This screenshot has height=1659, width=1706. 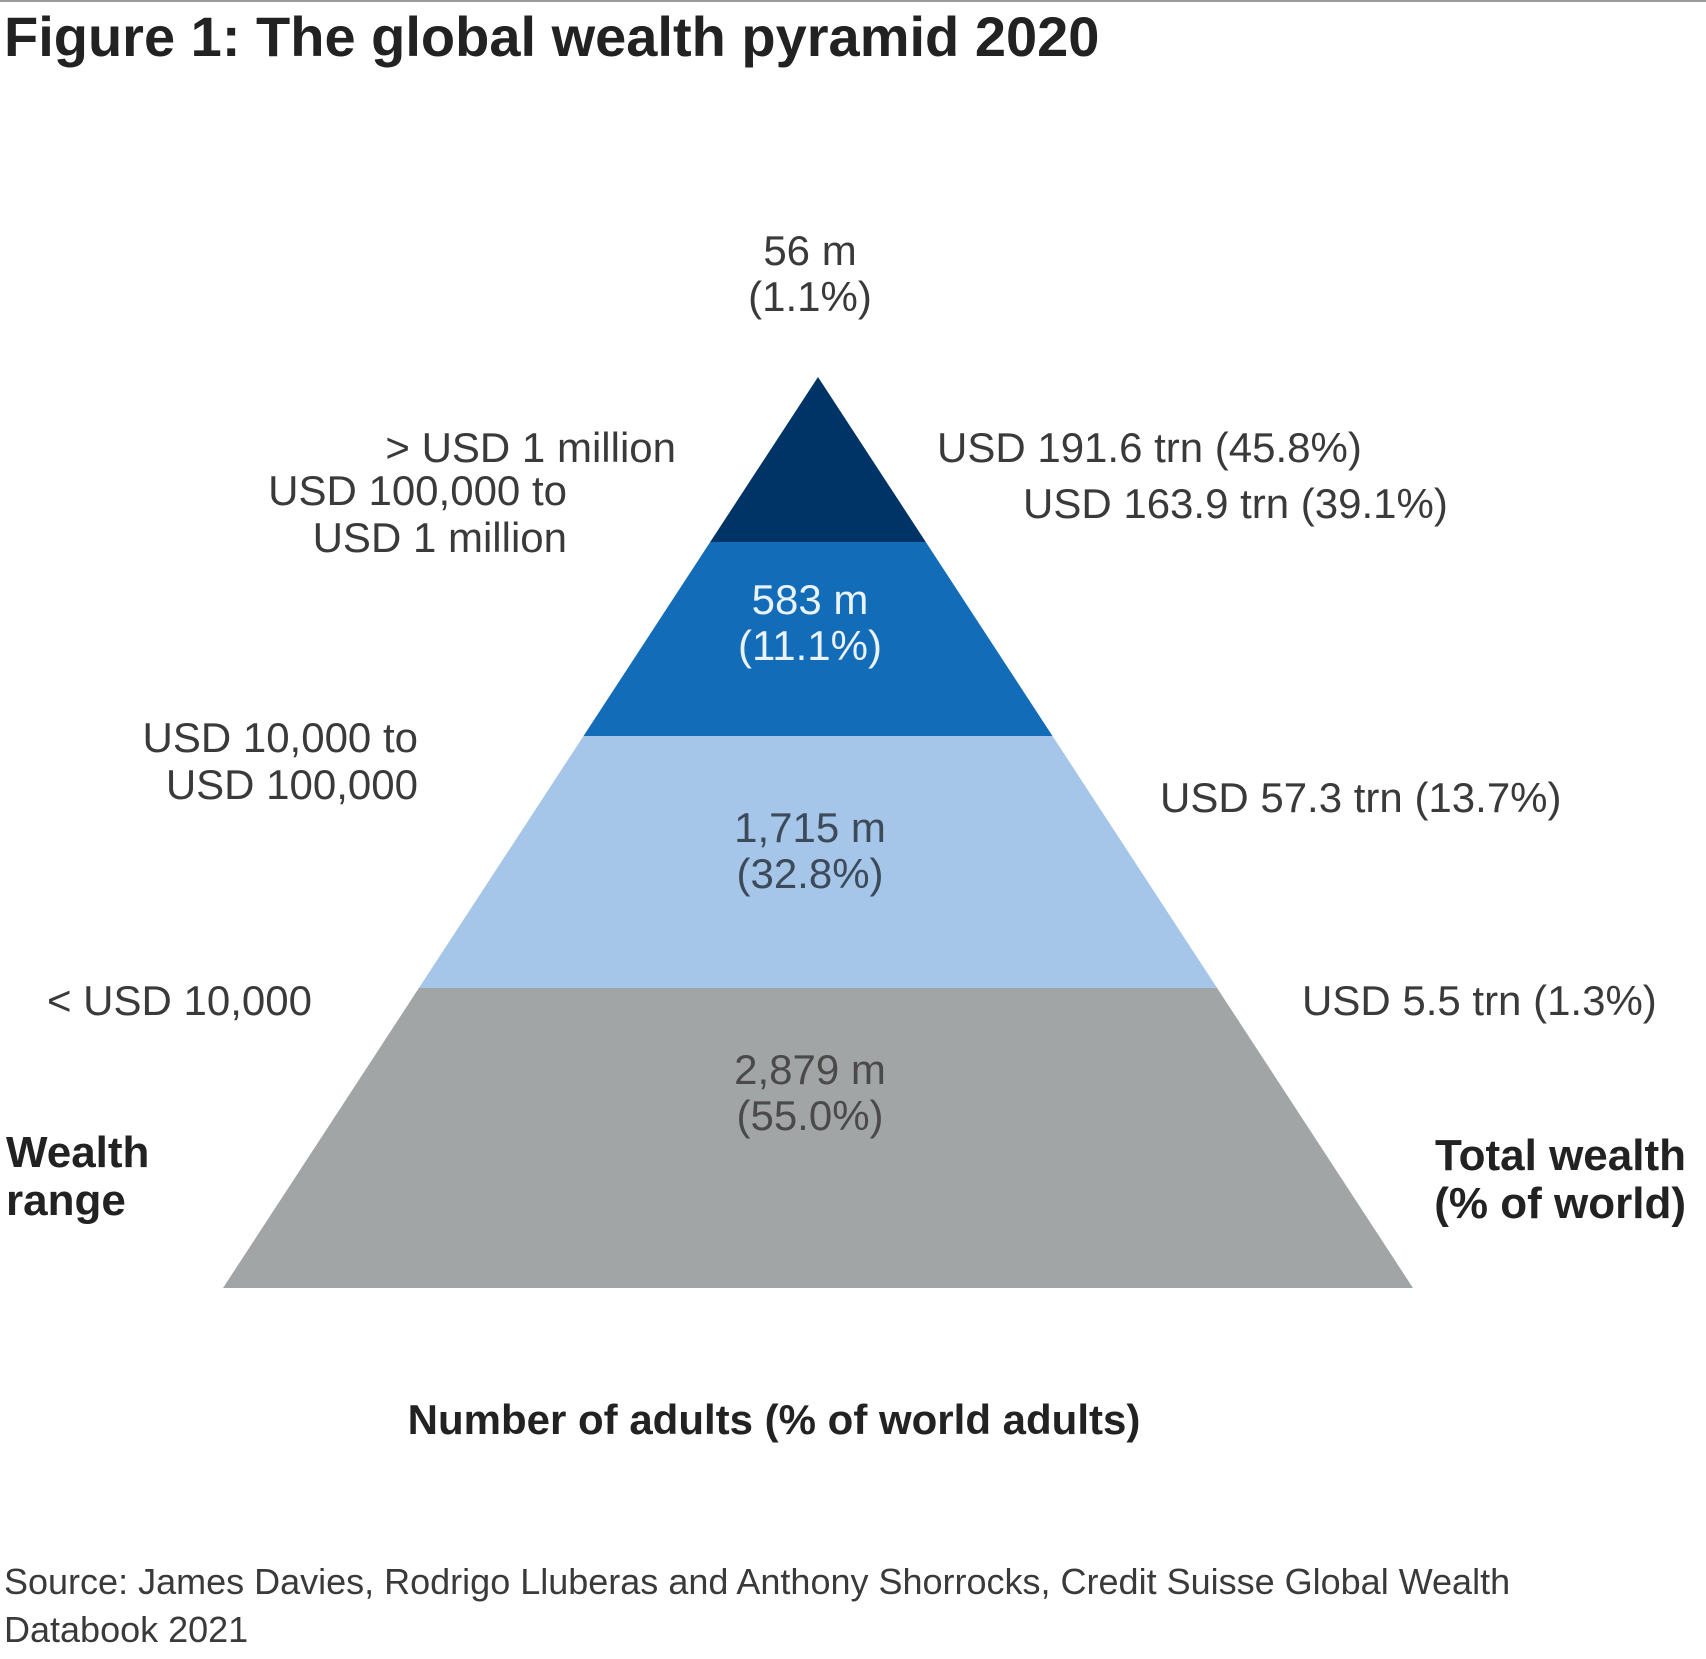 I want to click on adults-count-label-1: 2,879 m (55.0%), so click(x=810, y=1092).